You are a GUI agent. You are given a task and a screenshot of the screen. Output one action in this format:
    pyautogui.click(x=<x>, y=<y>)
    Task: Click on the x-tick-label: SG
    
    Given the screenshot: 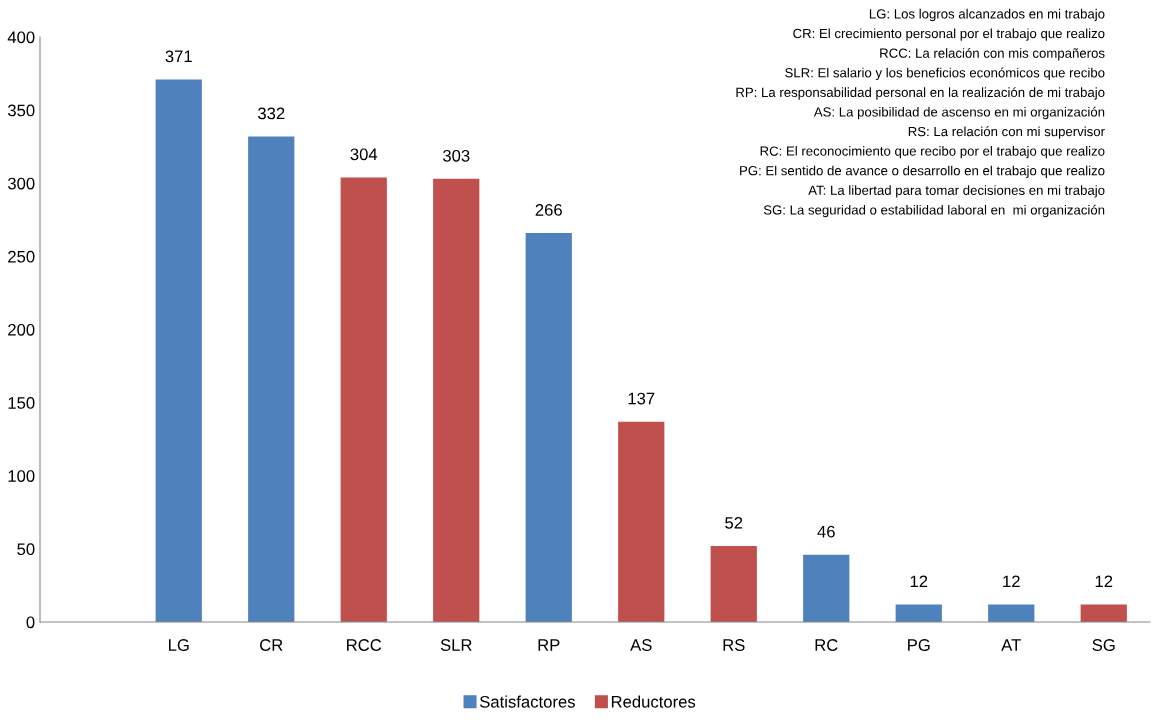 What is the action you would take?
    pyautogui.click(x=1103, y=645)
    